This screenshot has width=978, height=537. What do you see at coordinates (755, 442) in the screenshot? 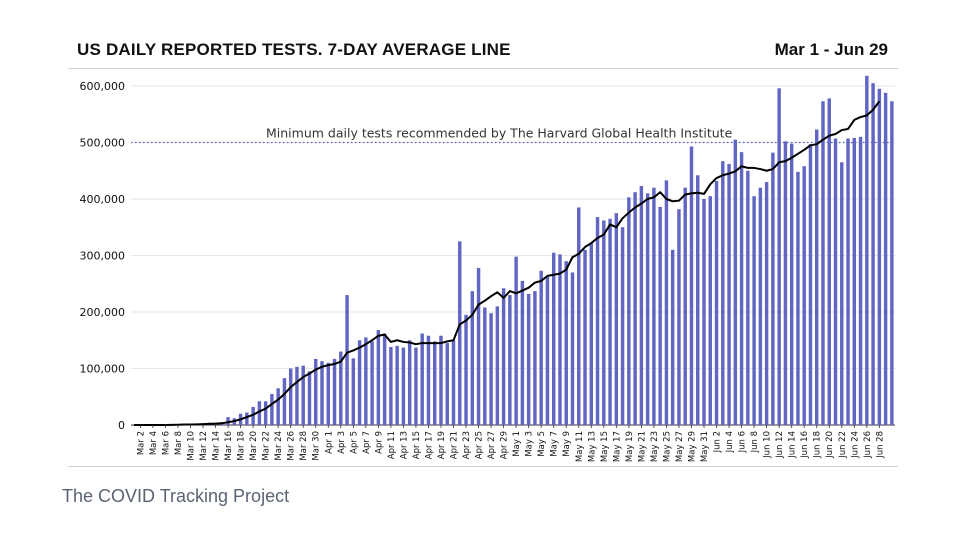
I see `x-tick-label: Jun 8` at bounding box center [755, 442].